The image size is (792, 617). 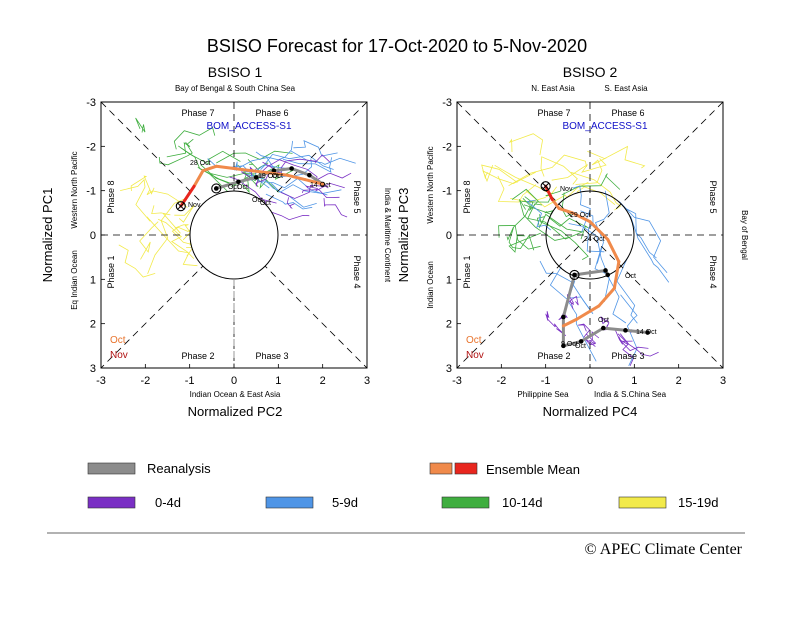 I want to click on x-tick-label: 3, so click(x=367, y=381).